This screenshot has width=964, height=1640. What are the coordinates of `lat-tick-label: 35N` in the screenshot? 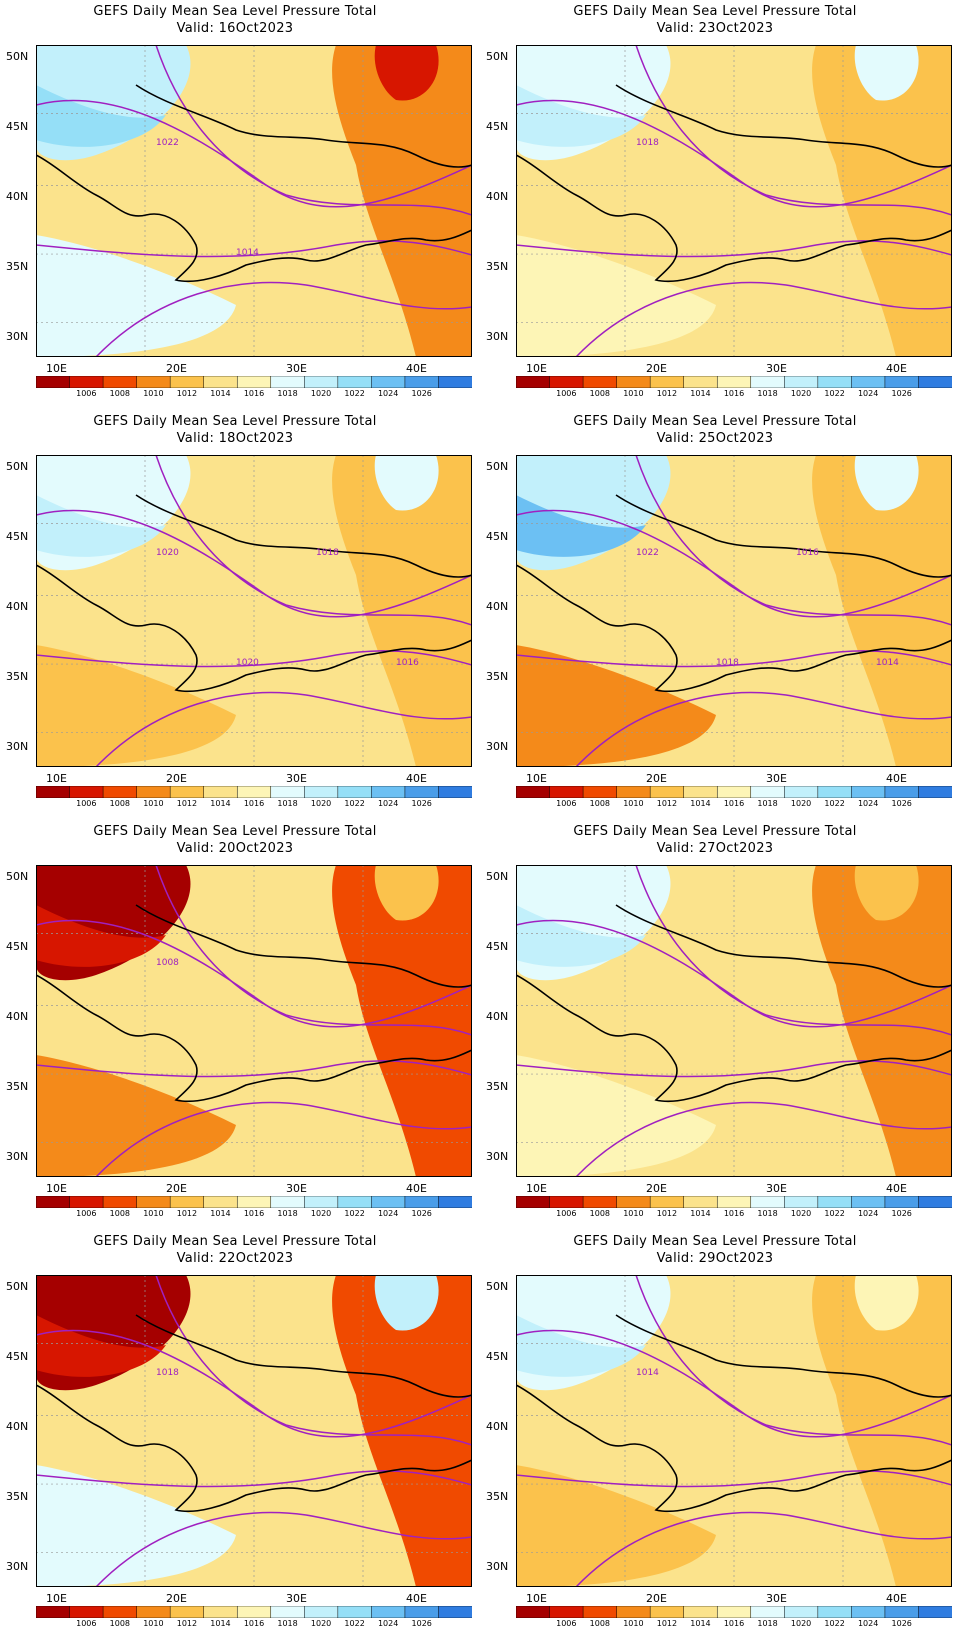 It's located at (17, 1496).